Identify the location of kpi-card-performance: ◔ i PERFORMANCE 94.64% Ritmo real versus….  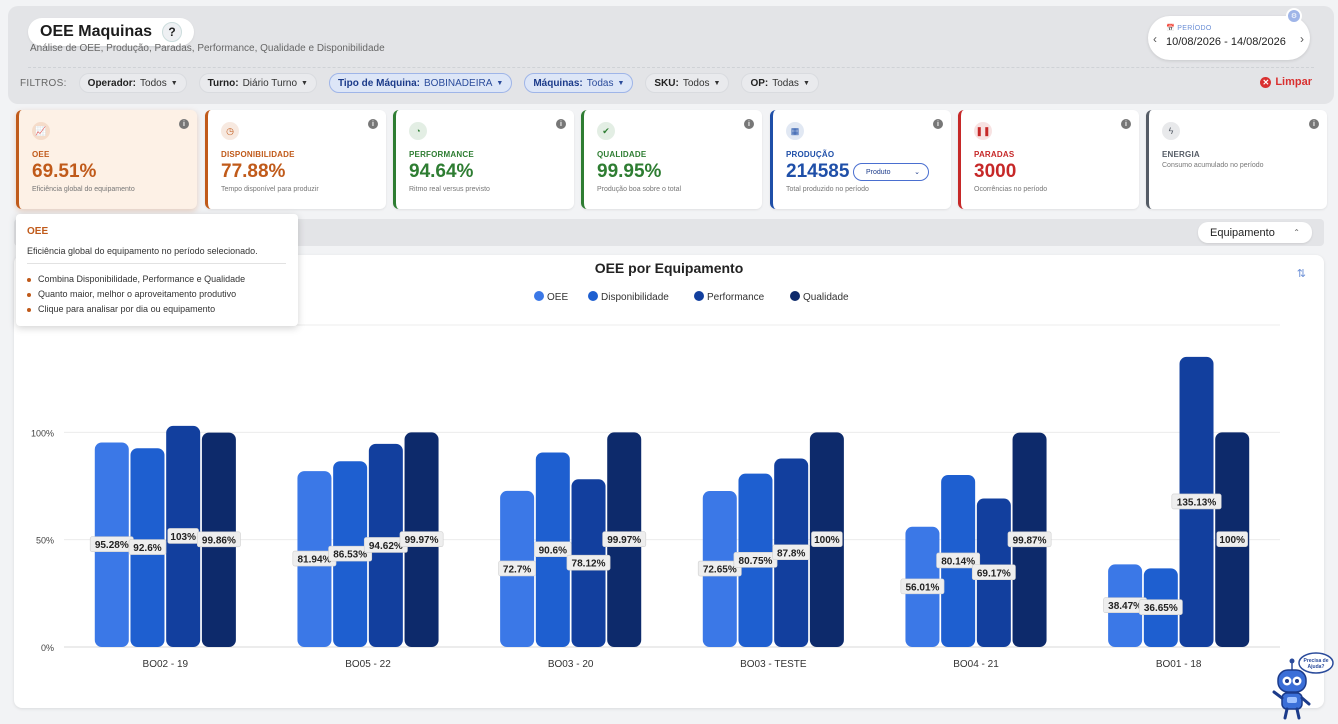
(483, 159).